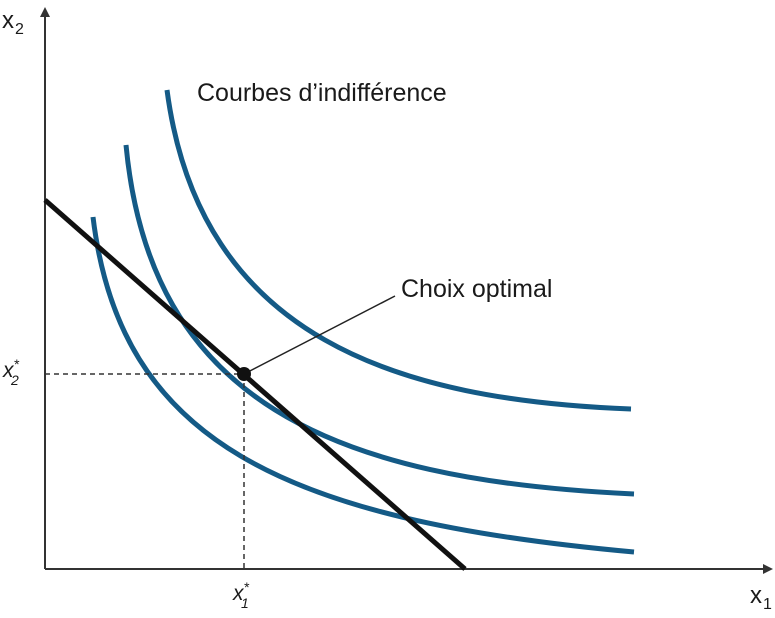 This screenshot has height=618, width=775. What do you see at coordinates (19, 29) in the screenshot?
I see `y-axis-label-sub: 2` at bounding box center [19, 29].